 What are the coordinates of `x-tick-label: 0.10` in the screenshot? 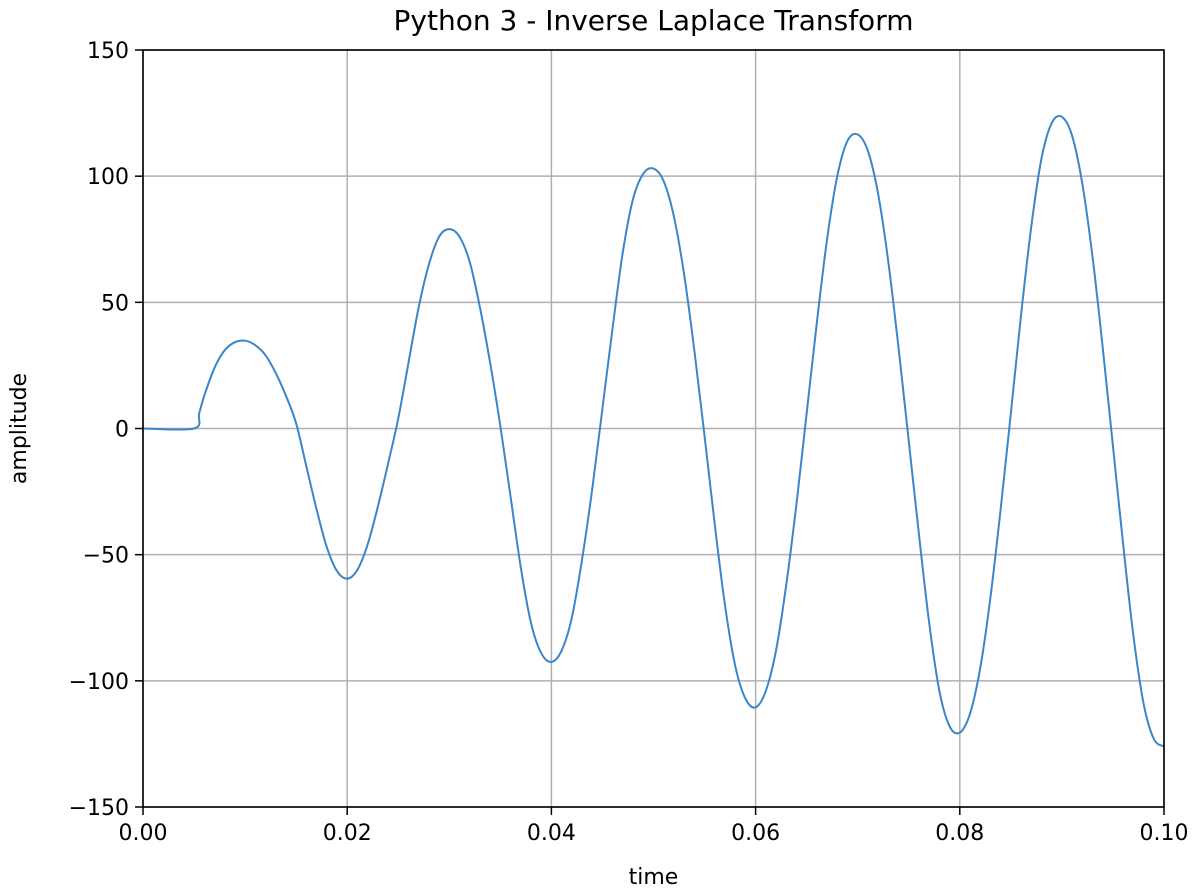 It's located at (1164, 833).